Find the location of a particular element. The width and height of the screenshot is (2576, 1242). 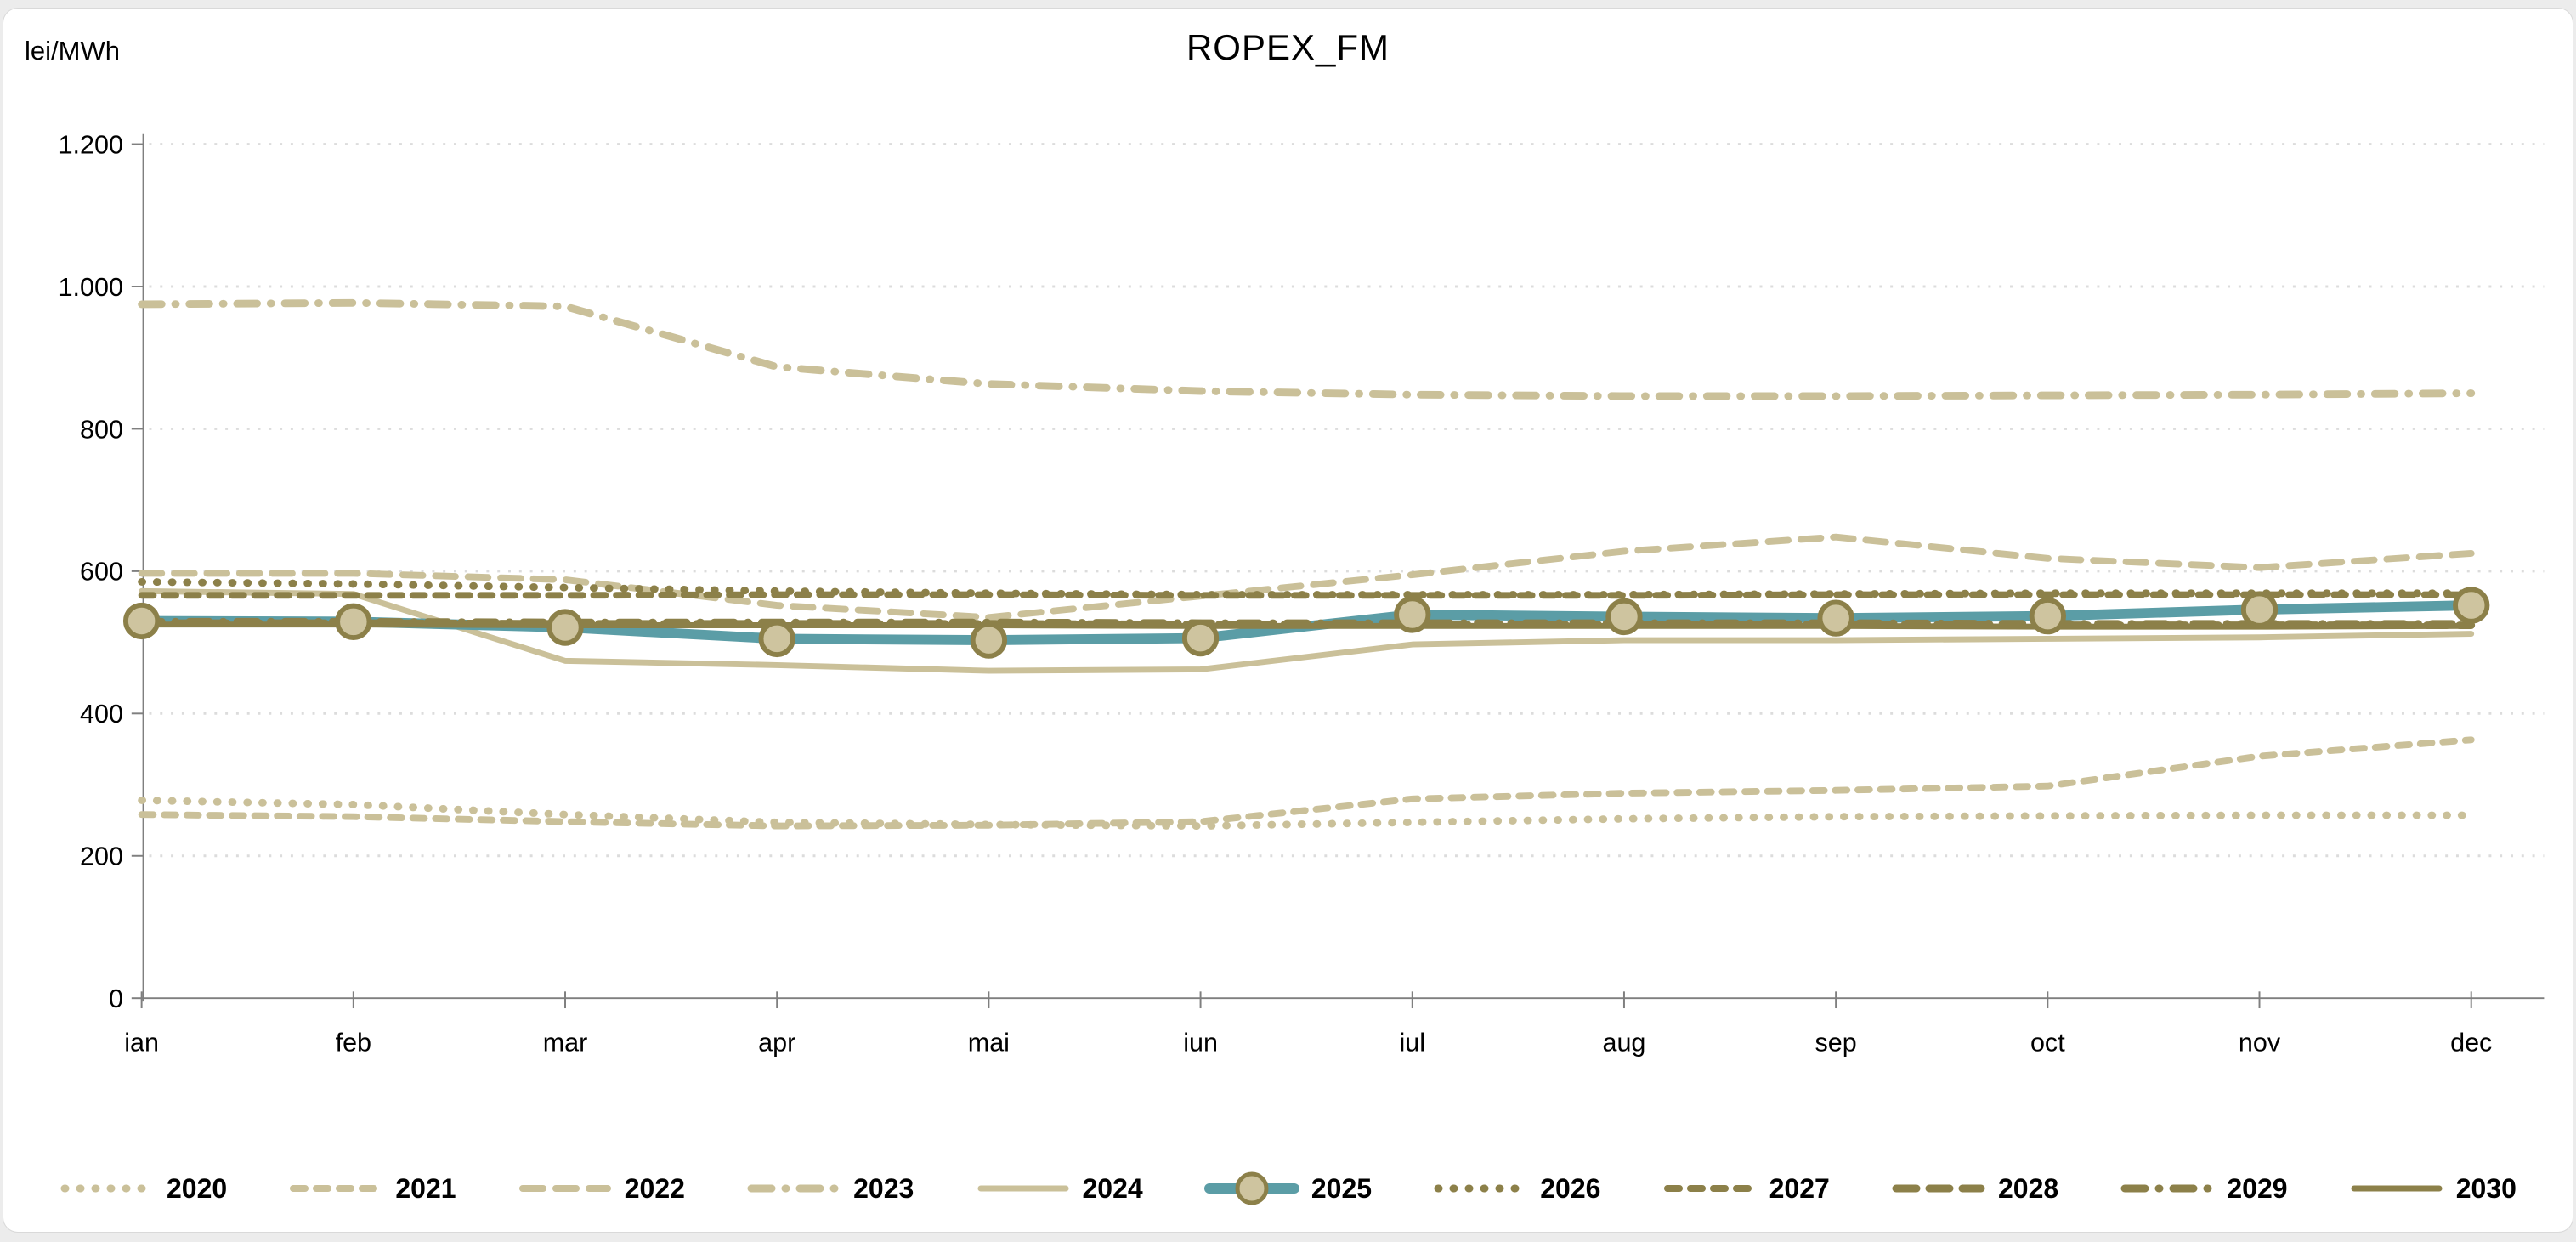

series-line-2021 is located at coordinates (1306, 783).